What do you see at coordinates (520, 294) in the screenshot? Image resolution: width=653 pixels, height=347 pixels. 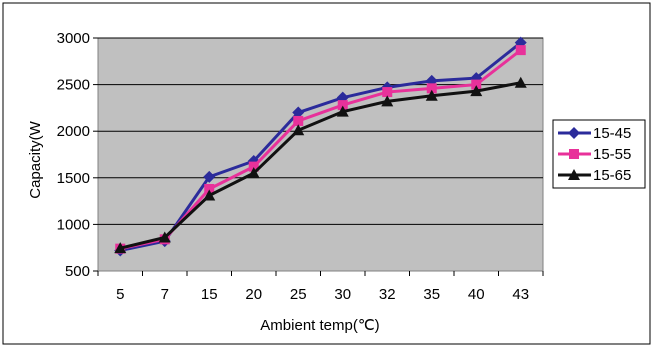 I see `x-tick-label: 43` at bounding box center [520, 294].